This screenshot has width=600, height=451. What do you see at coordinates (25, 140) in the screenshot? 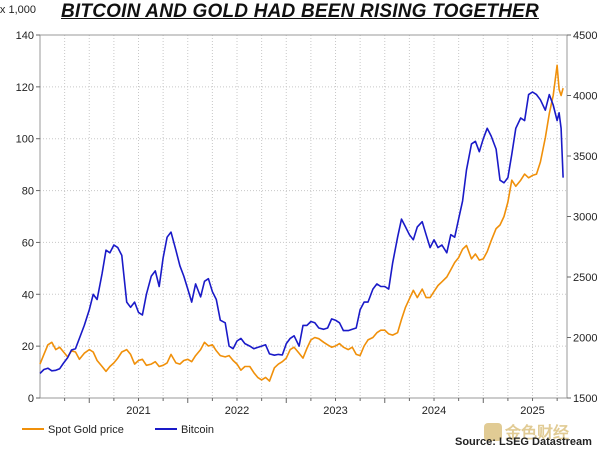
I see `left-tick-label: 100` at bounding box center [25, 140].